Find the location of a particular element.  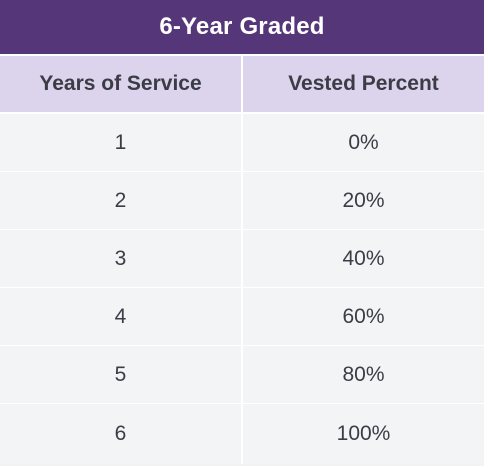

table-row: 6 100% is located at coordinates (242, 434).